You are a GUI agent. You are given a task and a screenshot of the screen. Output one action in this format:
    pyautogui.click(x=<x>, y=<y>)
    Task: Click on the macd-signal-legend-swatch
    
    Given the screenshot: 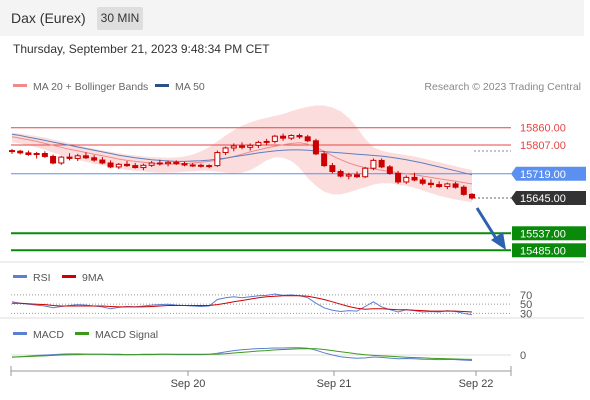 What is the action you would take?
    pyautogui.click(x=82, y=333)
    